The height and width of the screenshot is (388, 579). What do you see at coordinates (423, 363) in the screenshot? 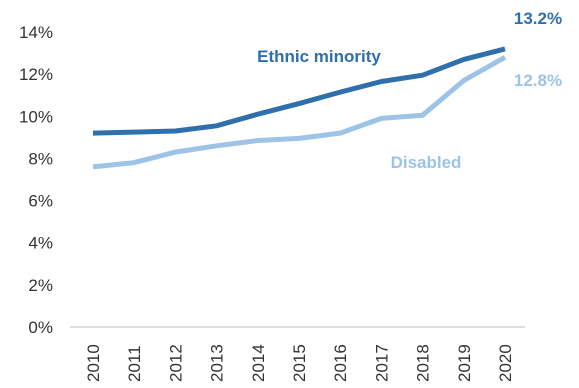
I see `x-tick-label: 2018` at bounding box center [423, 363].